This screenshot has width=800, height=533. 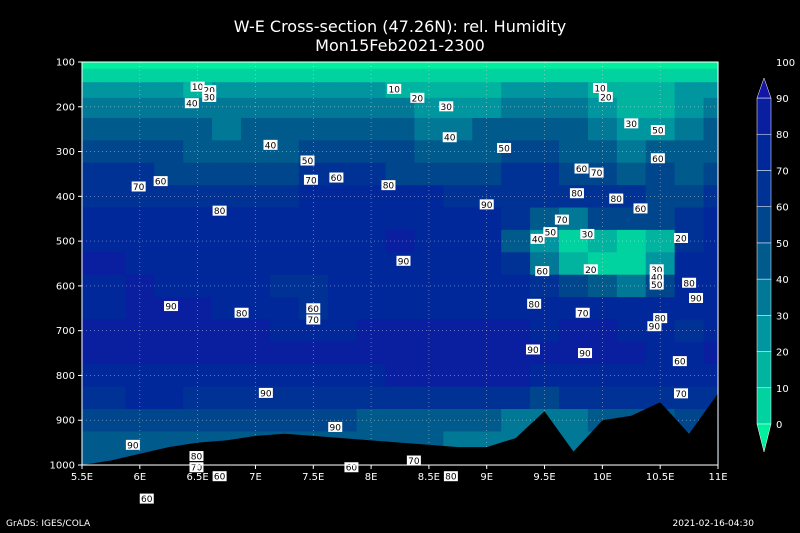 What do you see at coordinates (65, 421) in the screenshot?
I see `y-tick-label: 900` at bounding box center [65, 421].